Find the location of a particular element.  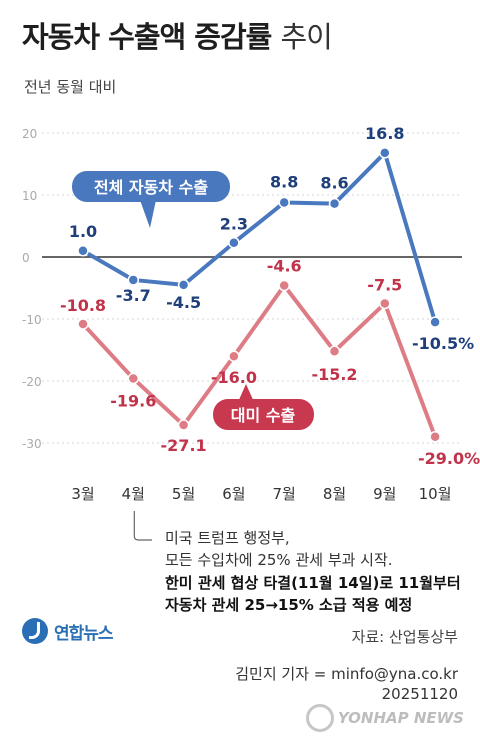

x-tick-label: 10월 is located at coordinates (435, 494).